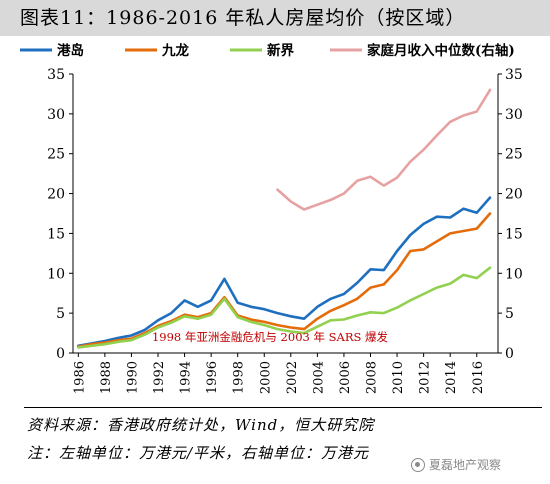  Describe the element at coordinates (372, 377) in the screenshot. I see `x-tick-label: 2008` at that location.